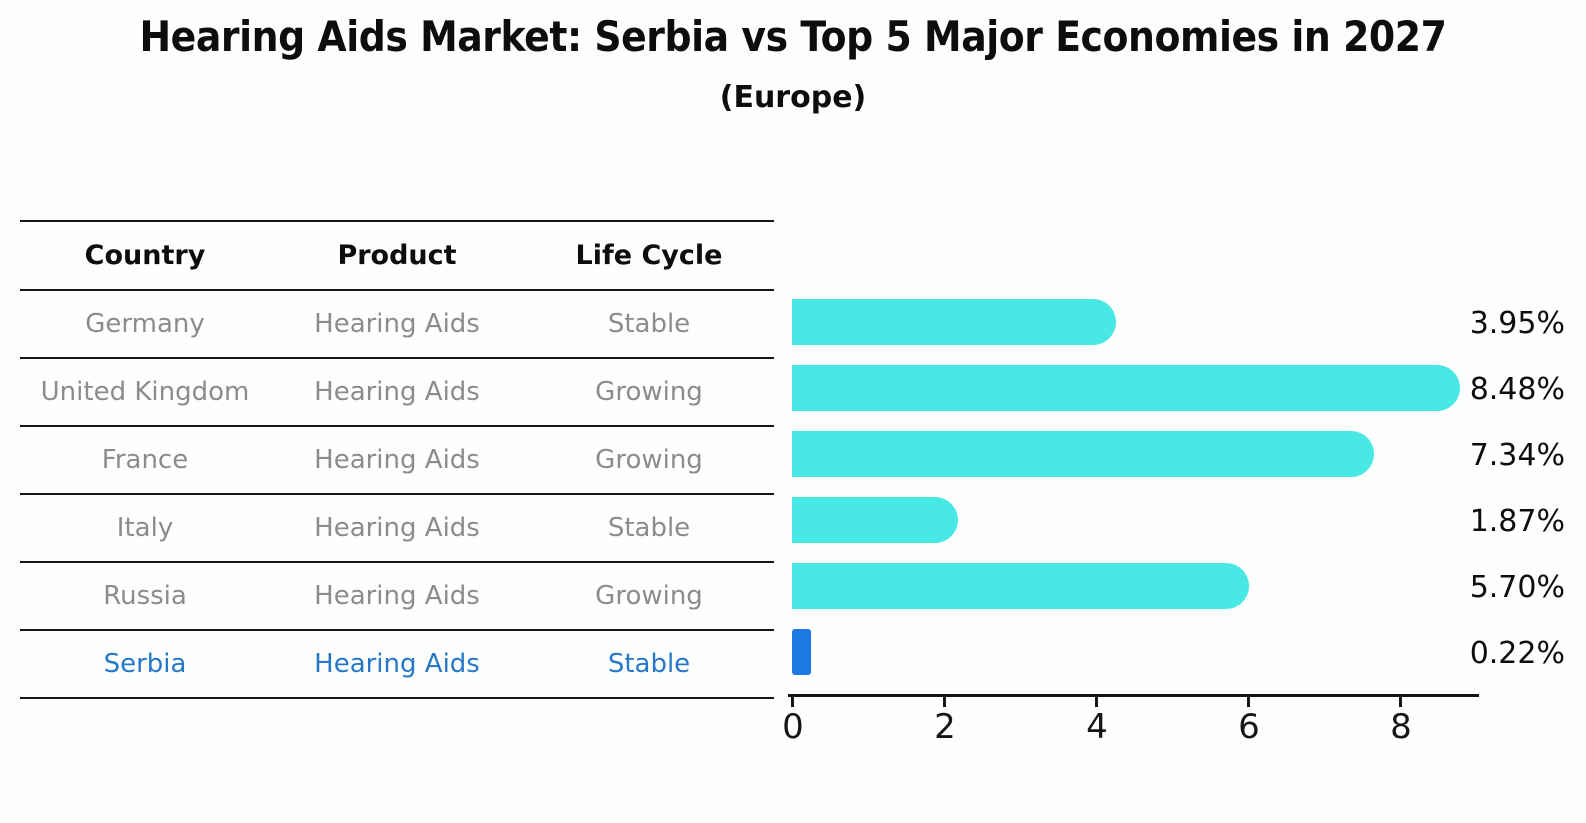 The height and width of the screenshot is (823, 1586). What do you see at coordinates (1021, 586) in the screenshot?
I see `bar-russia` at bounding box center [1021, 586].